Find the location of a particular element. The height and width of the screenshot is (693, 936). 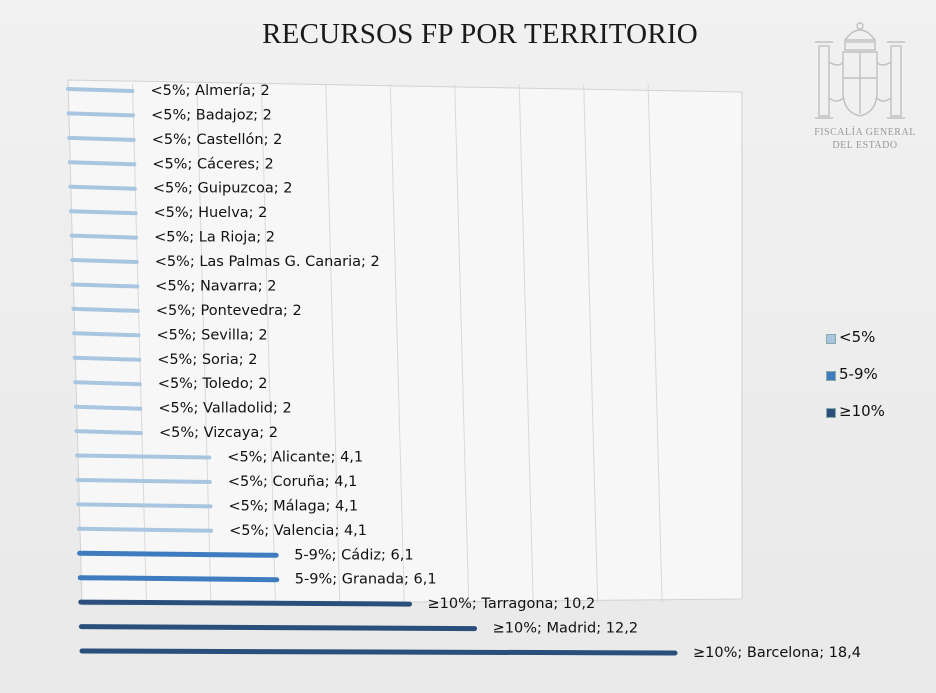

data-label: <5%; Vizcaya; 2 is located at coordinates (218, 433).